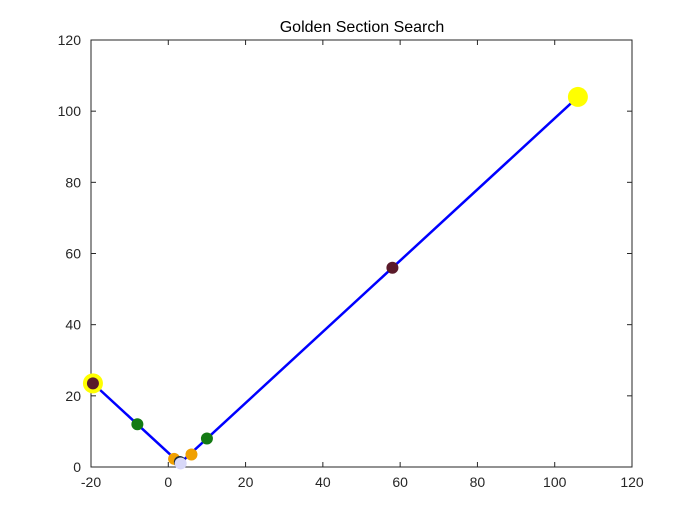 The height and width of the screenshot is (525, 700). Describe the element at coordinates (91, 482) in the screenshot. I see `x-tick-label: -20` at that location.